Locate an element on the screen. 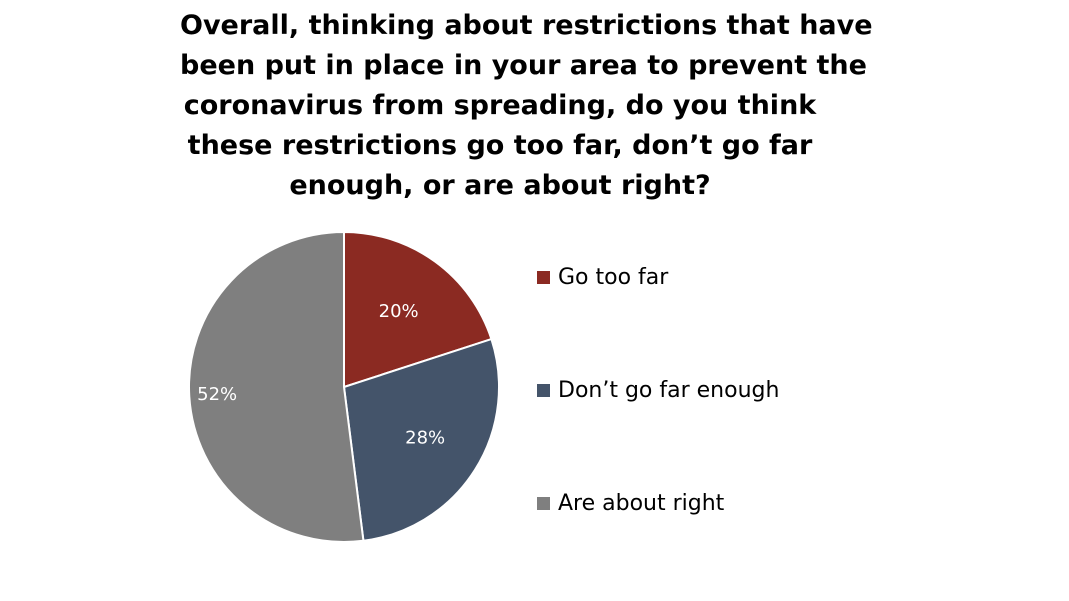 The height and width of the screenshot is (601, 1069). pie-slice-go-too-far is located at coordinates (418, 309).